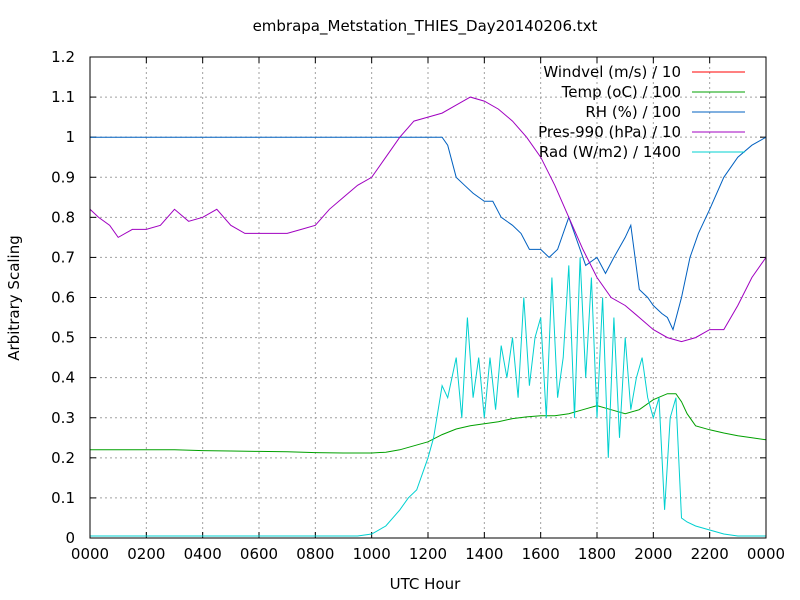 This screenshot has height=600, width=800. What do you see at coordinates (610, 152) in the screenshot?
I see `legend-label-4: Rad (W/m2) / 1400` at bounding box center [610, 152].